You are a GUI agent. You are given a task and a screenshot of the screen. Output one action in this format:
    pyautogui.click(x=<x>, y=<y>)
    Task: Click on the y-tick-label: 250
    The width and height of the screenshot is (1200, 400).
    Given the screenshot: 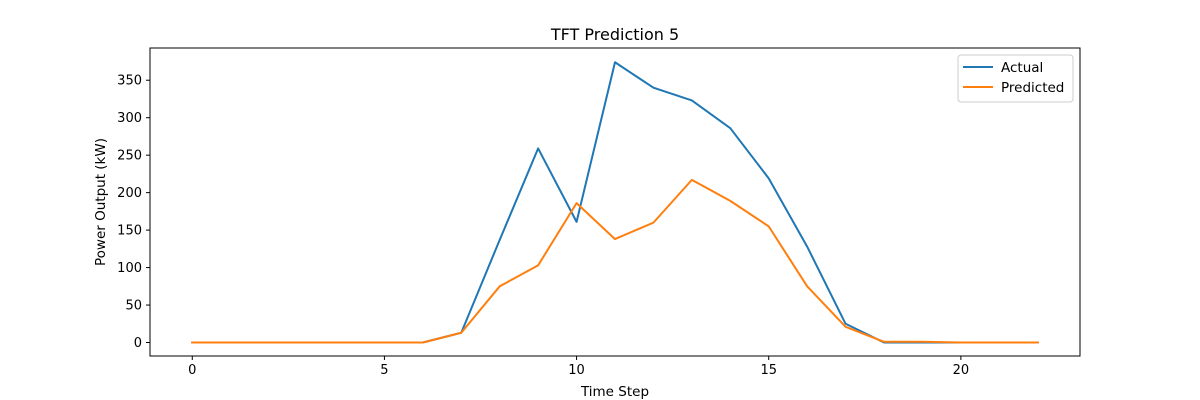 What is the action you would take?
    pyautogui.click(x=129, y=156)
    